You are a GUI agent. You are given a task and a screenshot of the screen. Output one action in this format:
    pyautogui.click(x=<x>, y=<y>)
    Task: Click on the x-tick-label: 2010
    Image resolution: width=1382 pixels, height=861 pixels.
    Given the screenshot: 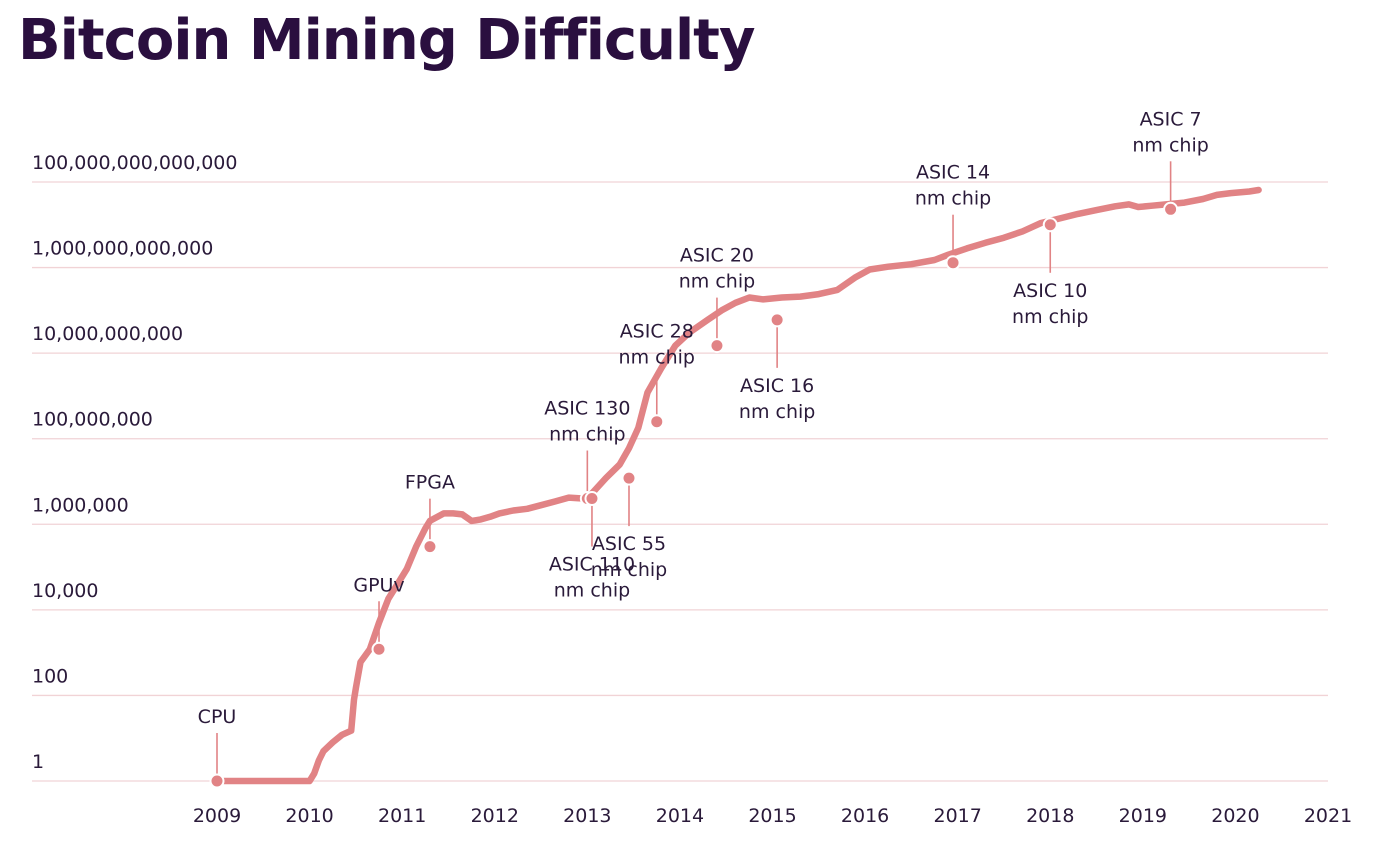 What is the action you would take?
    pyautogui.click(x=309, y=816)
    